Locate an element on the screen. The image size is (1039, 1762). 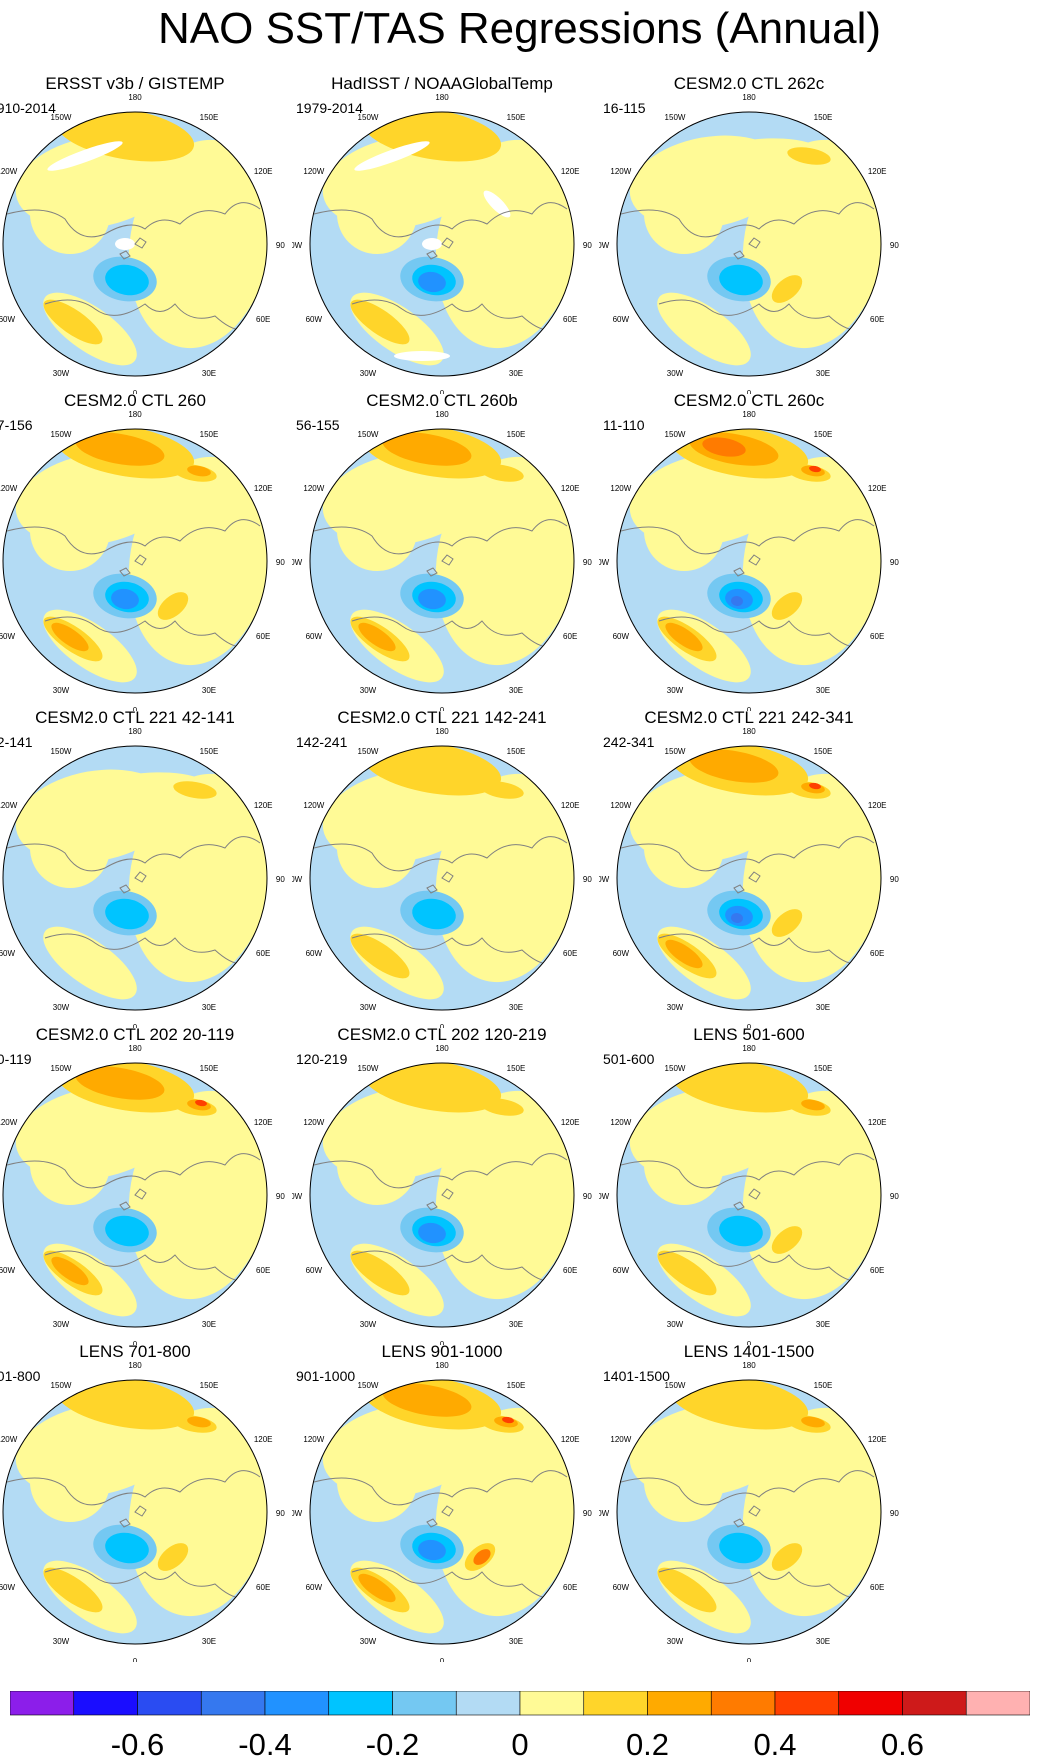
panel-title: ERSST v3b / GISTEMP is located at coordinates (135, 83).